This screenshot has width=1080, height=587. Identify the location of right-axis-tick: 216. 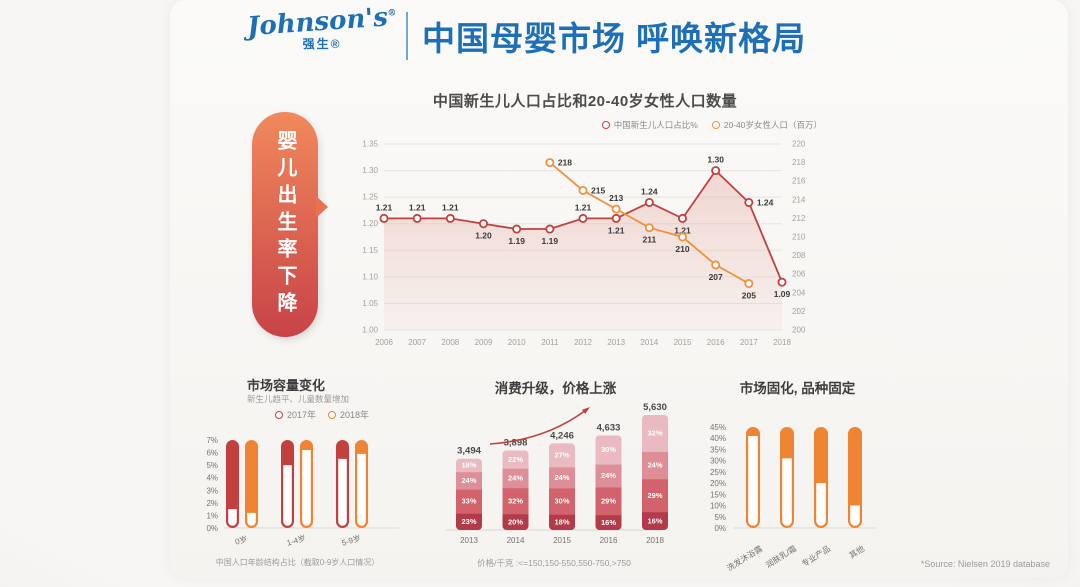
(799, 181).